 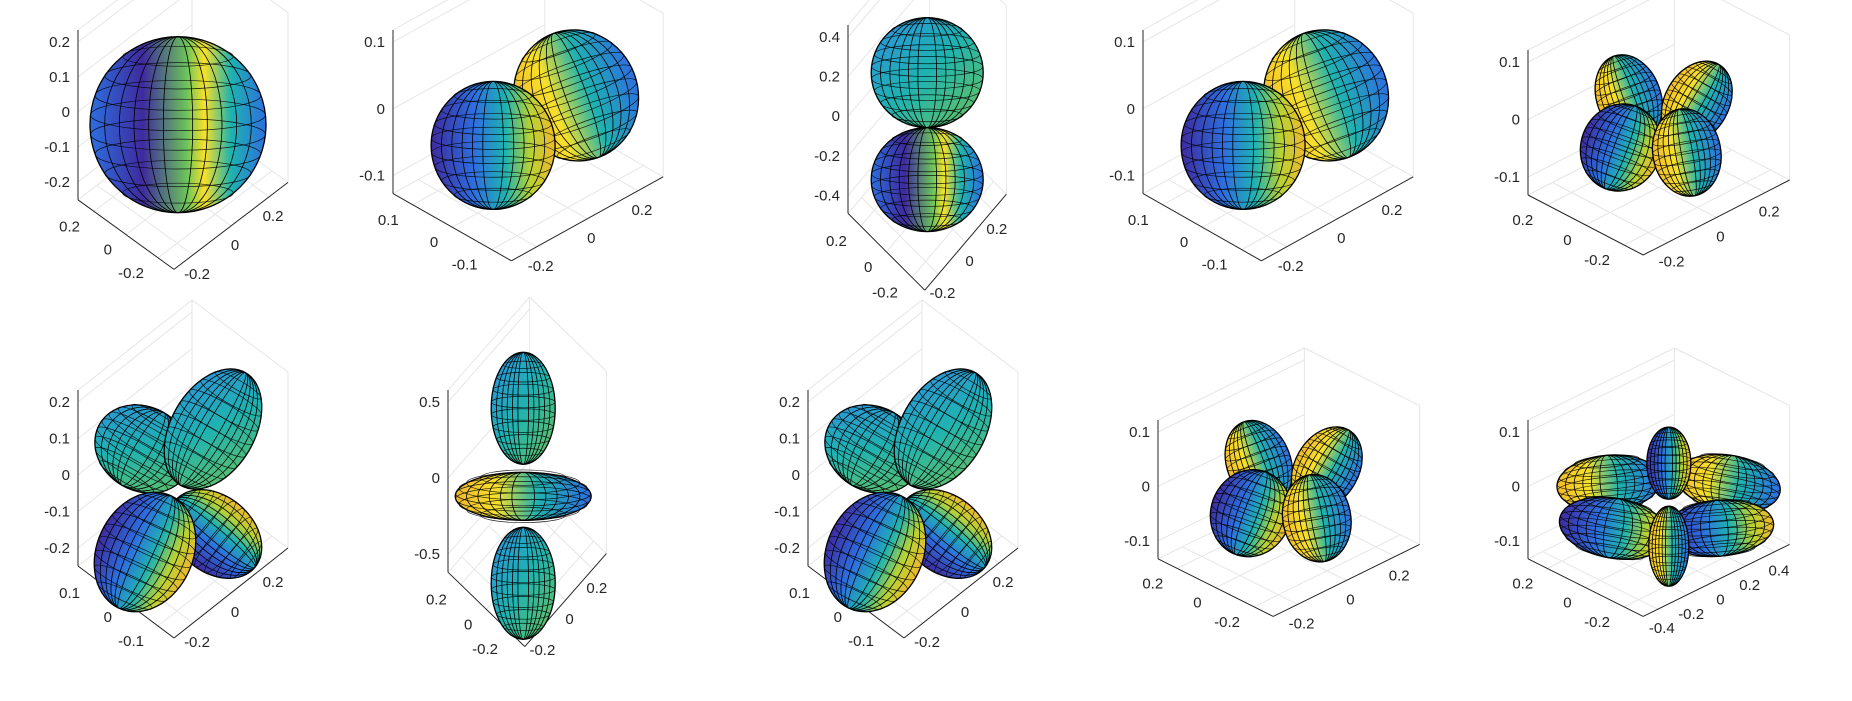 What do you see at coordinates (875, 552) in the screenshot?
I see `lobe-lower-left` at bounding box center [875, 552].